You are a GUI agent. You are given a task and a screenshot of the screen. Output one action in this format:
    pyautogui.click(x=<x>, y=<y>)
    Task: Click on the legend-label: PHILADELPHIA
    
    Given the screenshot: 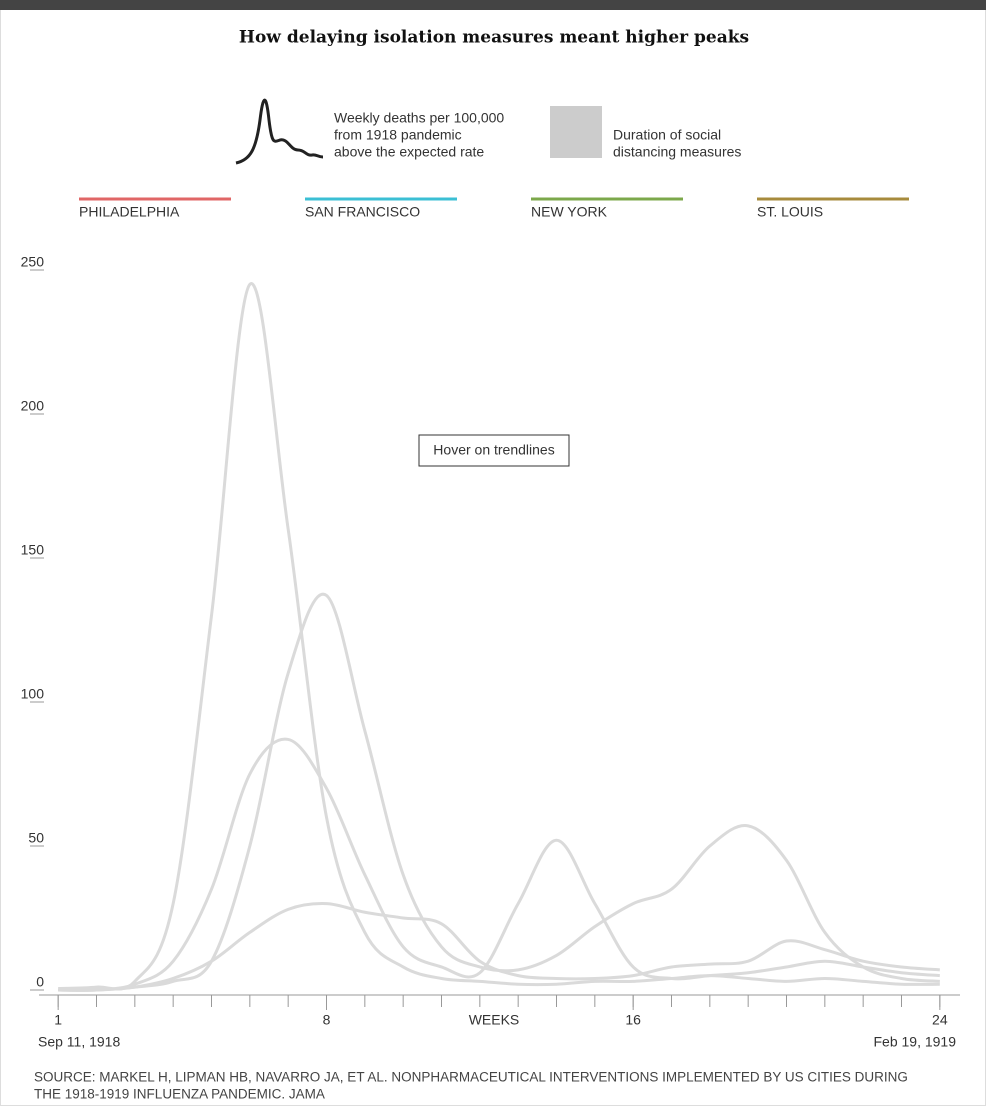 What is the action you would take?
    pyautogui.click(x=129, y=212)
    